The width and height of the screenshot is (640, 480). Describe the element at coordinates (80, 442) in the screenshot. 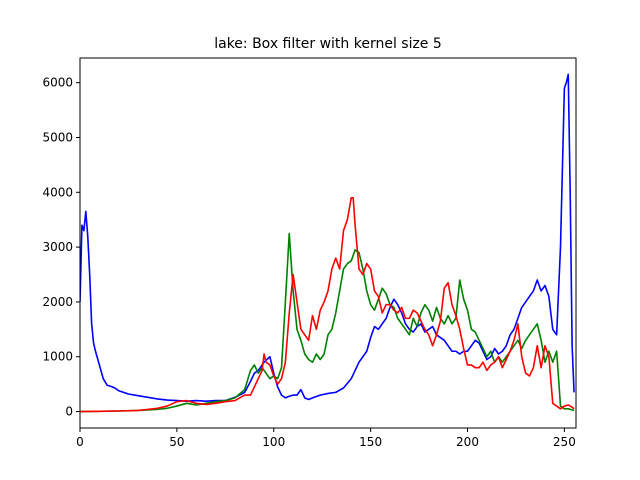

I see `x-tick-label: 0` at that location.